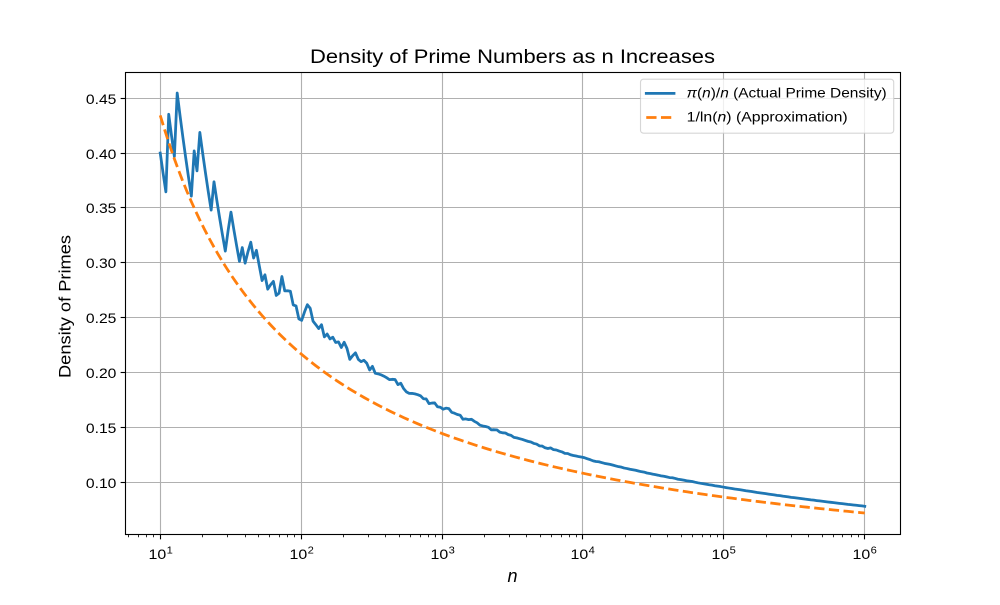  I want to click on svg-text: 1/ln(n) (Approximation), so click(767, 117).